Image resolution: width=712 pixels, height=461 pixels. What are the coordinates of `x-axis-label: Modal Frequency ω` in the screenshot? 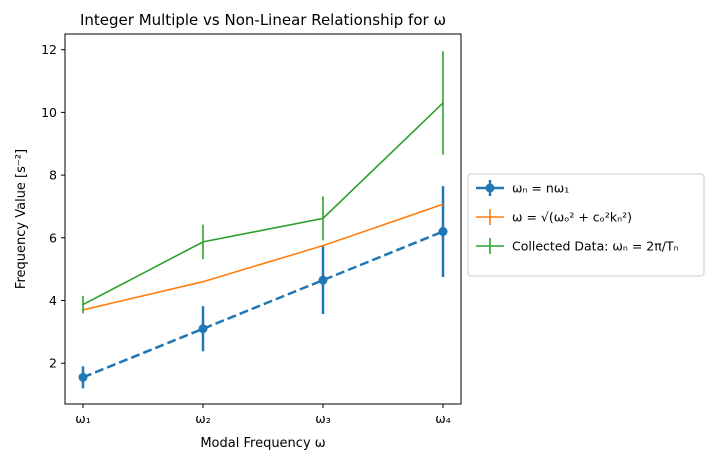 It's located at (262, 443).